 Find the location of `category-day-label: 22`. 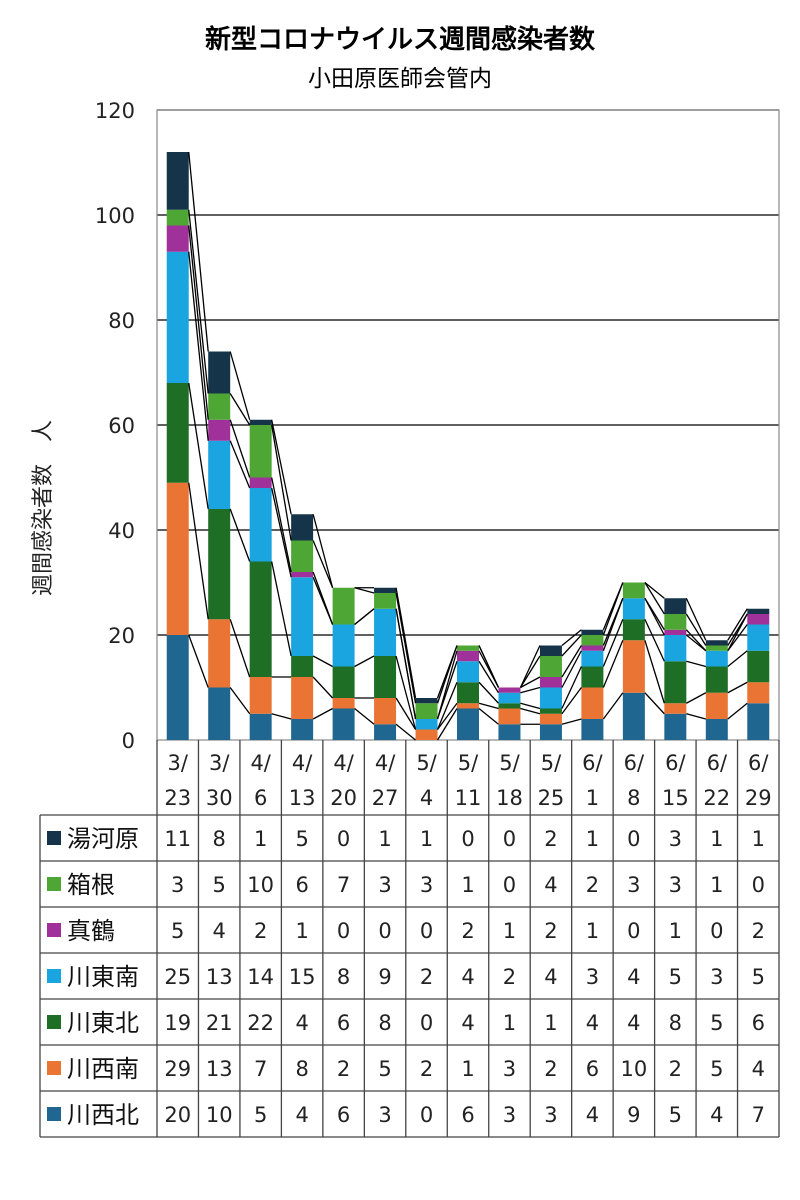

category-day-label: 22 is located at coordinates (716, 798).